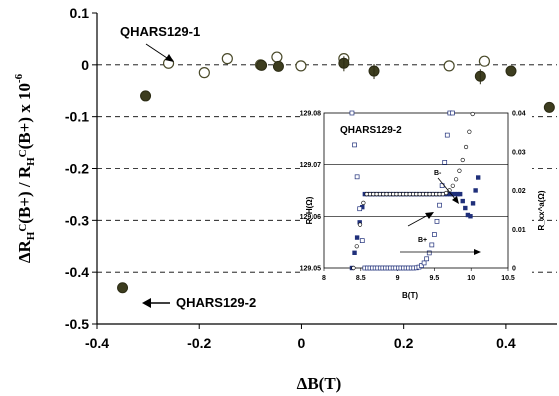 This screenshot has width=559, height=396. Describe the element at coordinates (311, 217) in the screenshot. I see `inset-y-tick-label: 129.06` at that location.